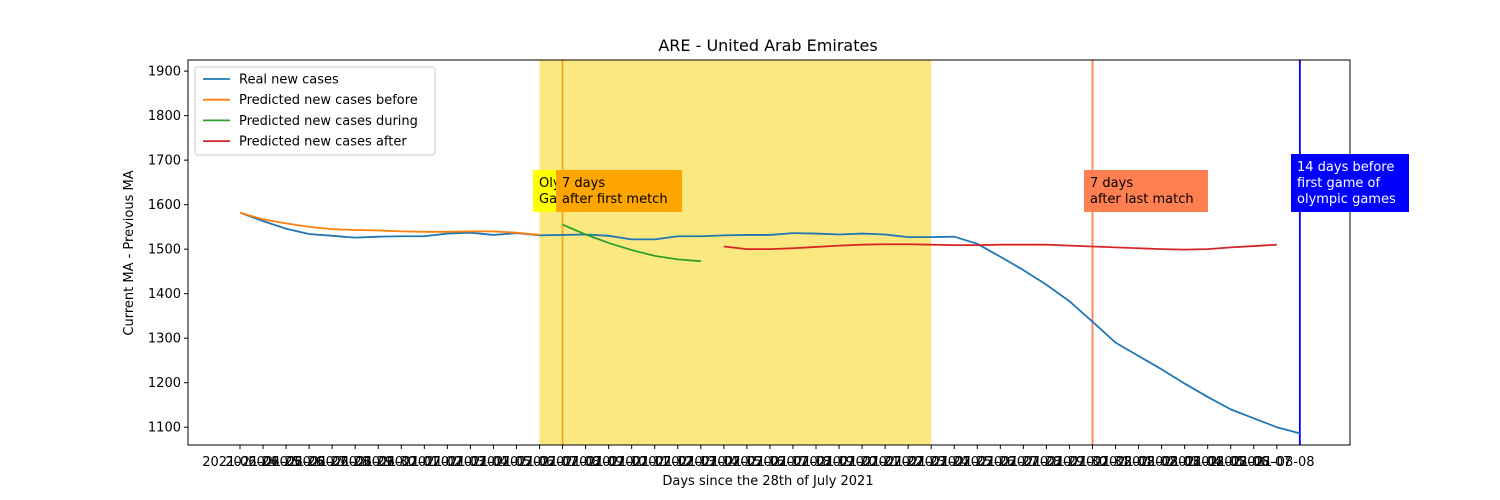  What do you see at coordinates (448, 462) in the screenshot?
I see `x-tick-label: 2021-07-03` at bounding box center [448, 462].